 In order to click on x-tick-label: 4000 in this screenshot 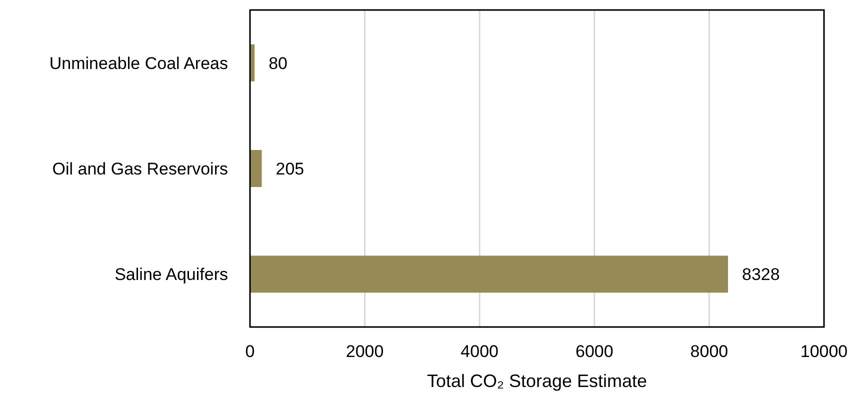, I will do `click(479, 351)`.